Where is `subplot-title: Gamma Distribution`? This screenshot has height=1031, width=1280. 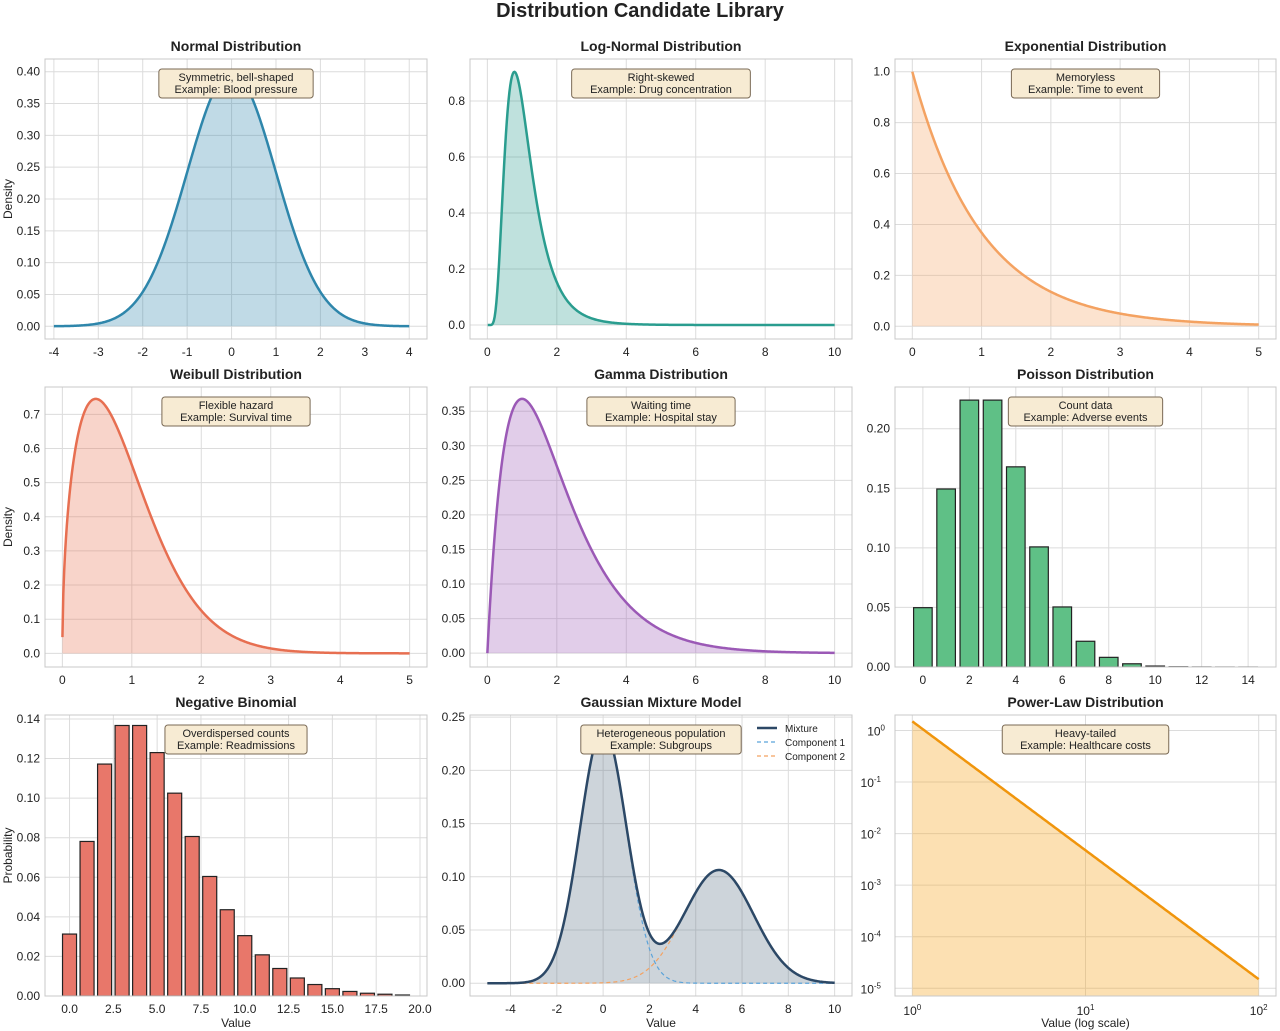
subplot-title: Gamma Distribution is located at coordinates (661, 374).